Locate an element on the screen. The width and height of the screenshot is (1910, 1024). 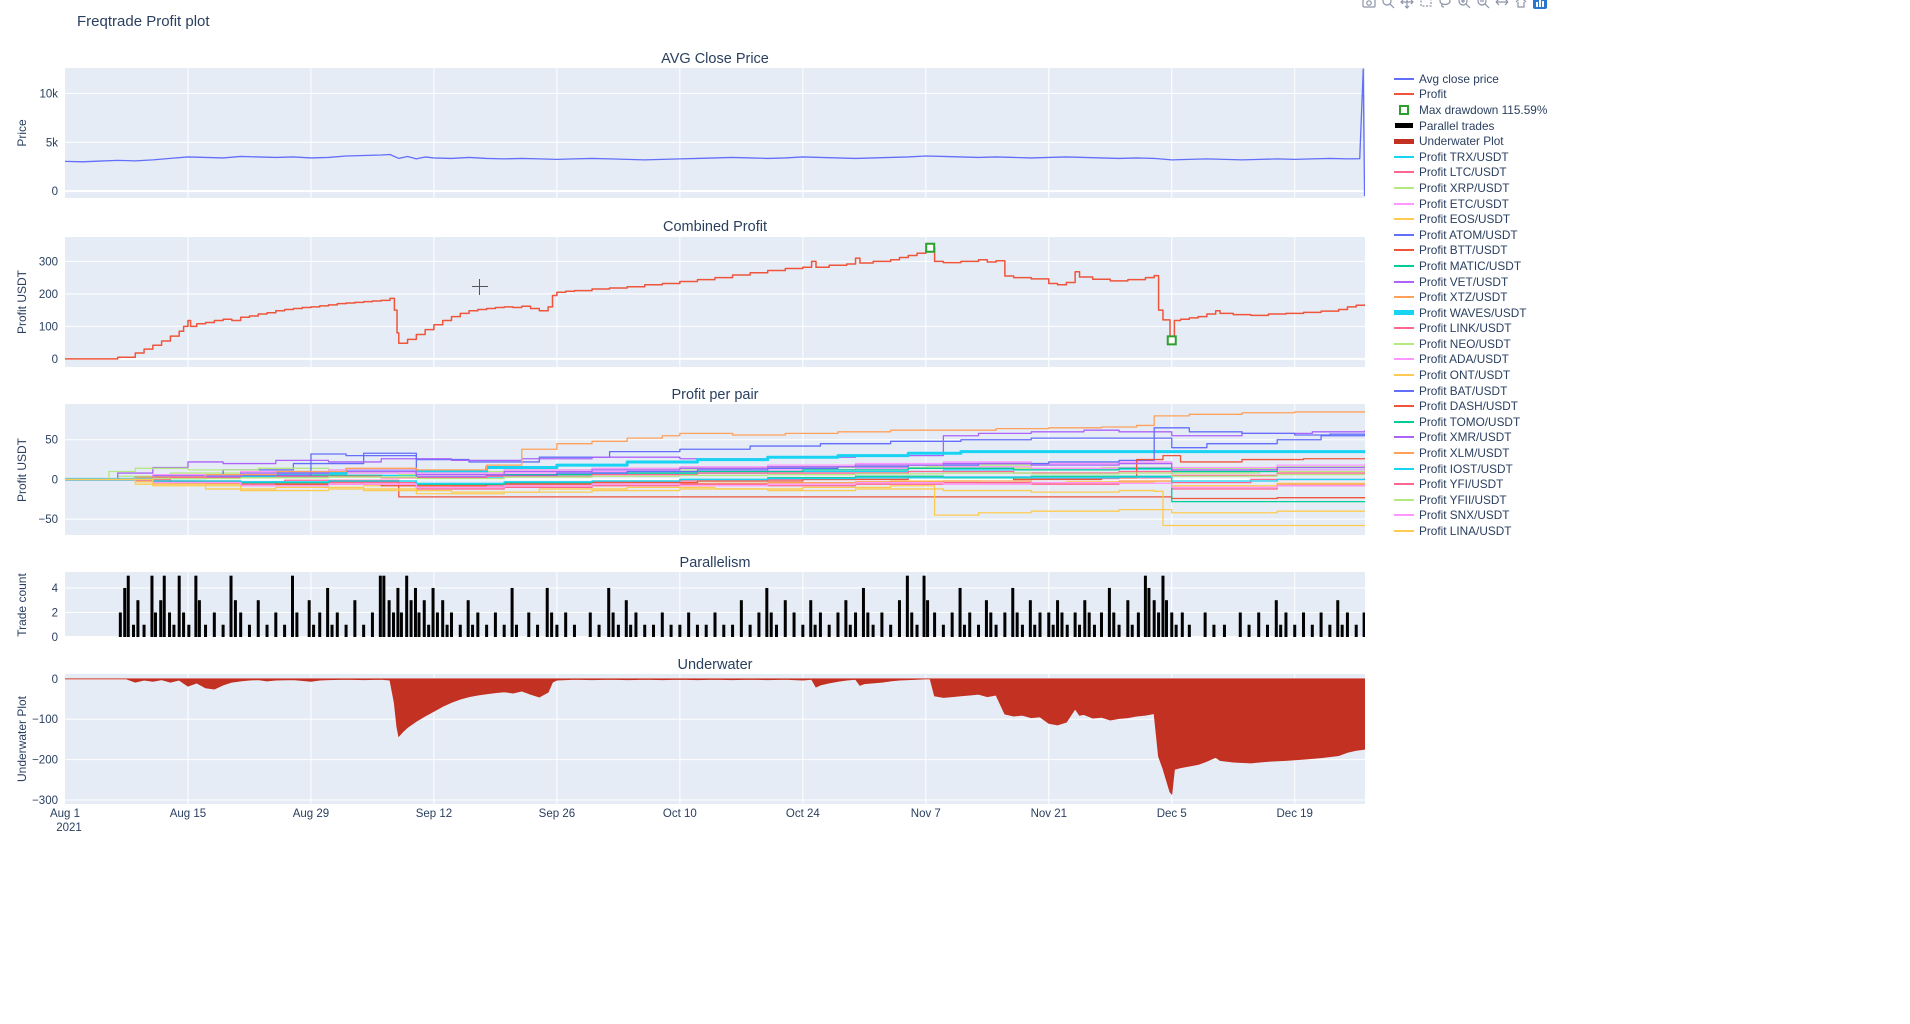
x-tick-label: Dec 19 is located at coordinates (1295, 814).